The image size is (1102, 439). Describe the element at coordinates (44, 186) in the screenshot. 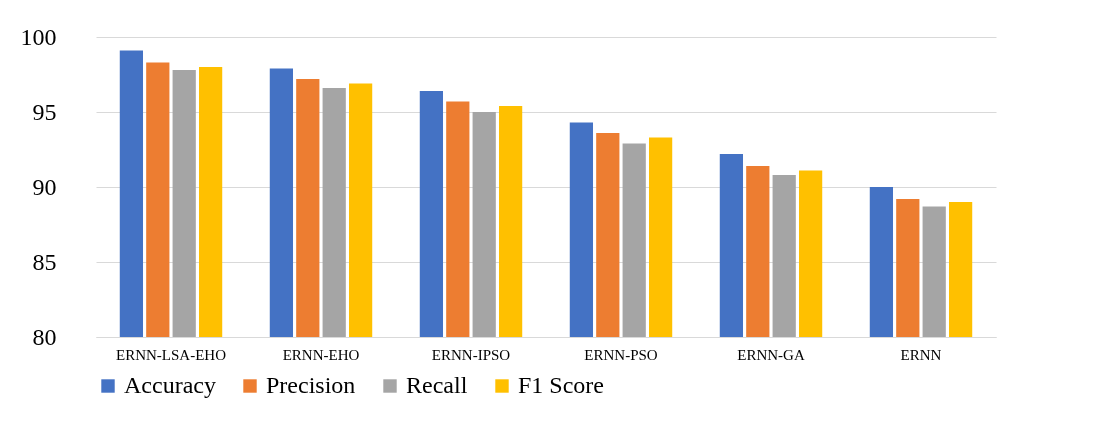

I see `y-tick-label: 90` at that location.